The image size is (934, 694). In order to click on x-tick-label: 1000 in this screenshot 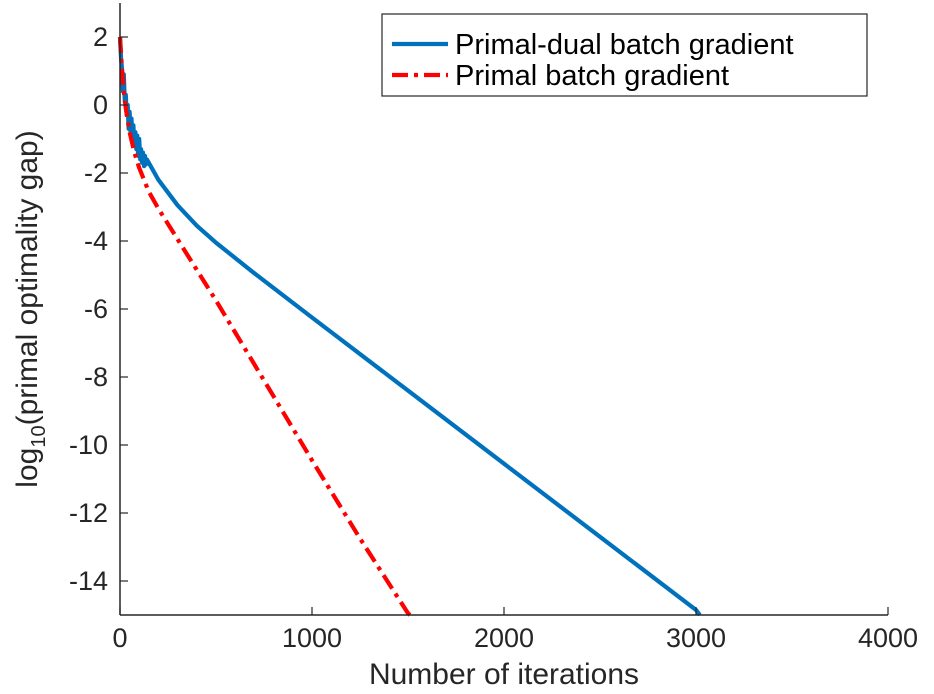, I will do `click(312, 638)`.